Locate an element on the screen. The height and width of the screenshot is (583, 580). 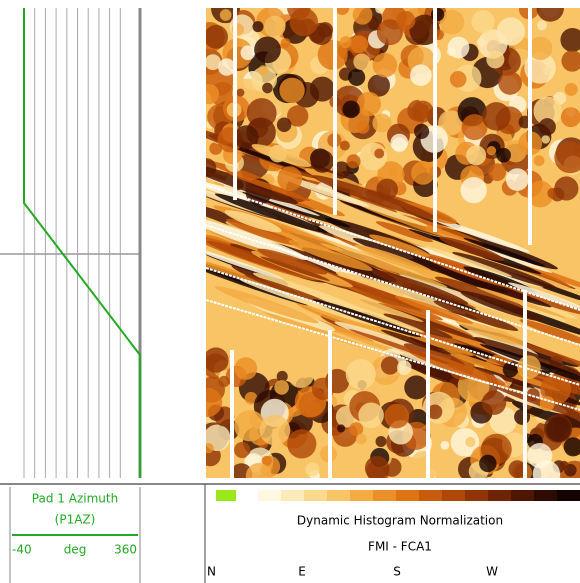
direction-label: W is located at coordinates (492, 572).